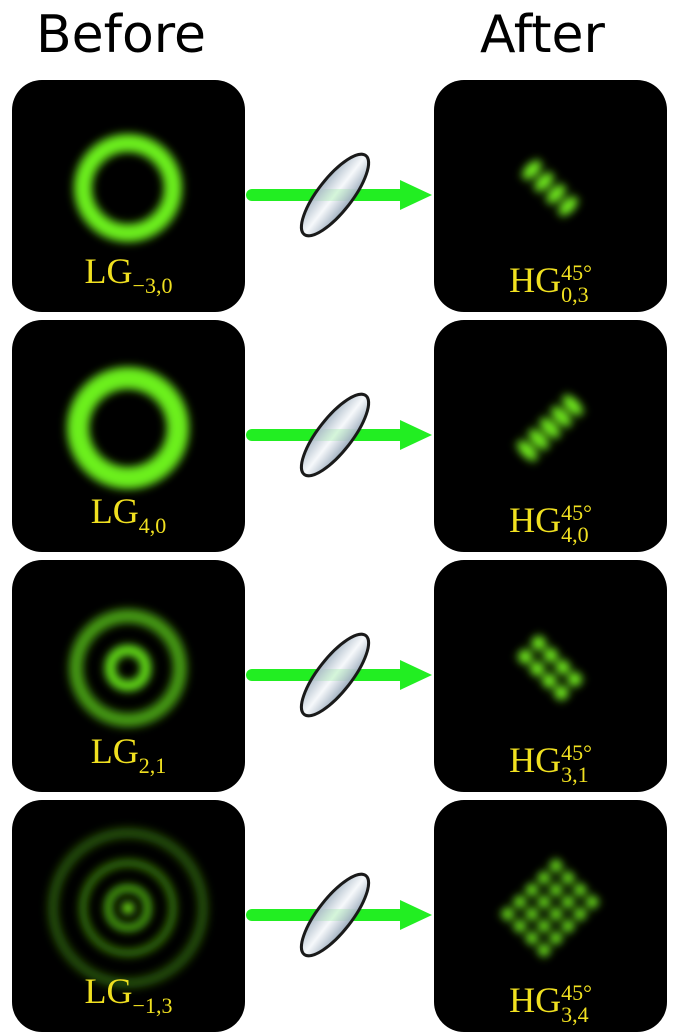 Image resolution: width=684 pixels, height=1036 pixels. I want to click on before-panel: LG−1,3, so click(128, 916).